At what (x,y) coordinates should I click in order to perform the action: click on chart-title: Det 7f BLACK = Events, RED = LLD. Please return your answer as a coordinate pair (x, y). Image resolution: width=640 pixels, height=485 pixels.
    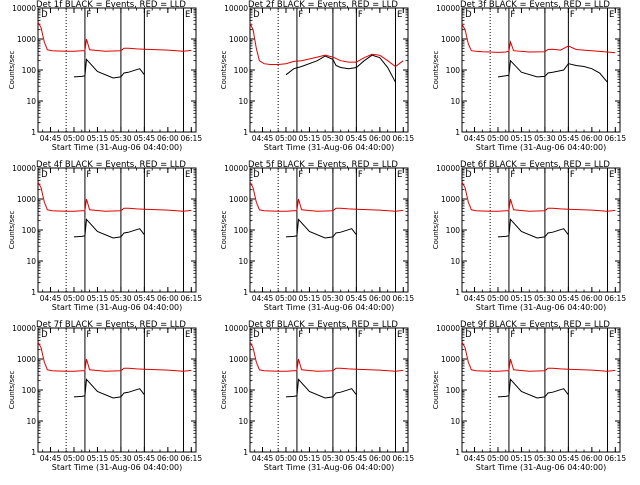
    Looking at the image, I should click on (111, 325).